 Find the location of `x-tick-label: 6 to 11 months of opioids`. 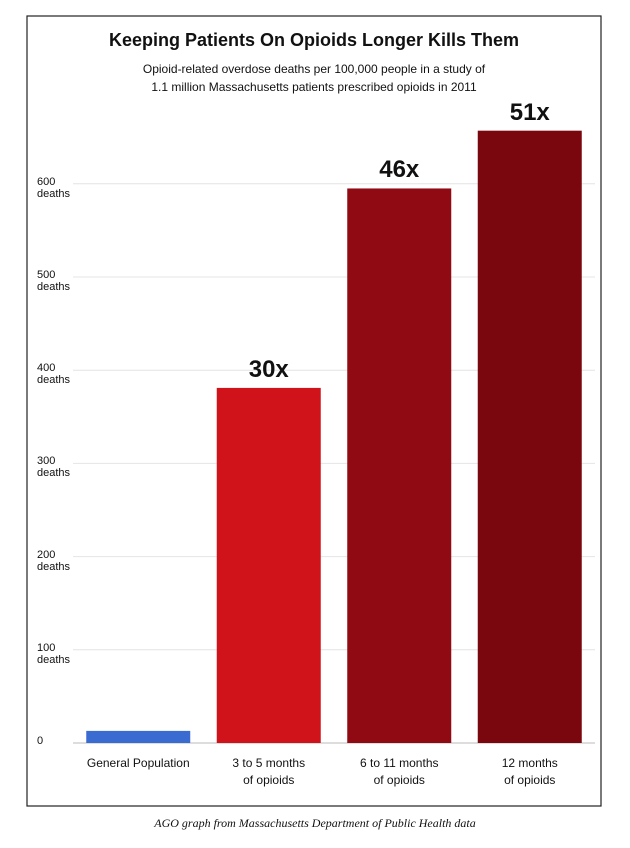

x-tick-label: 6 to 11 months of opioids is located at coordinates (399, 771).